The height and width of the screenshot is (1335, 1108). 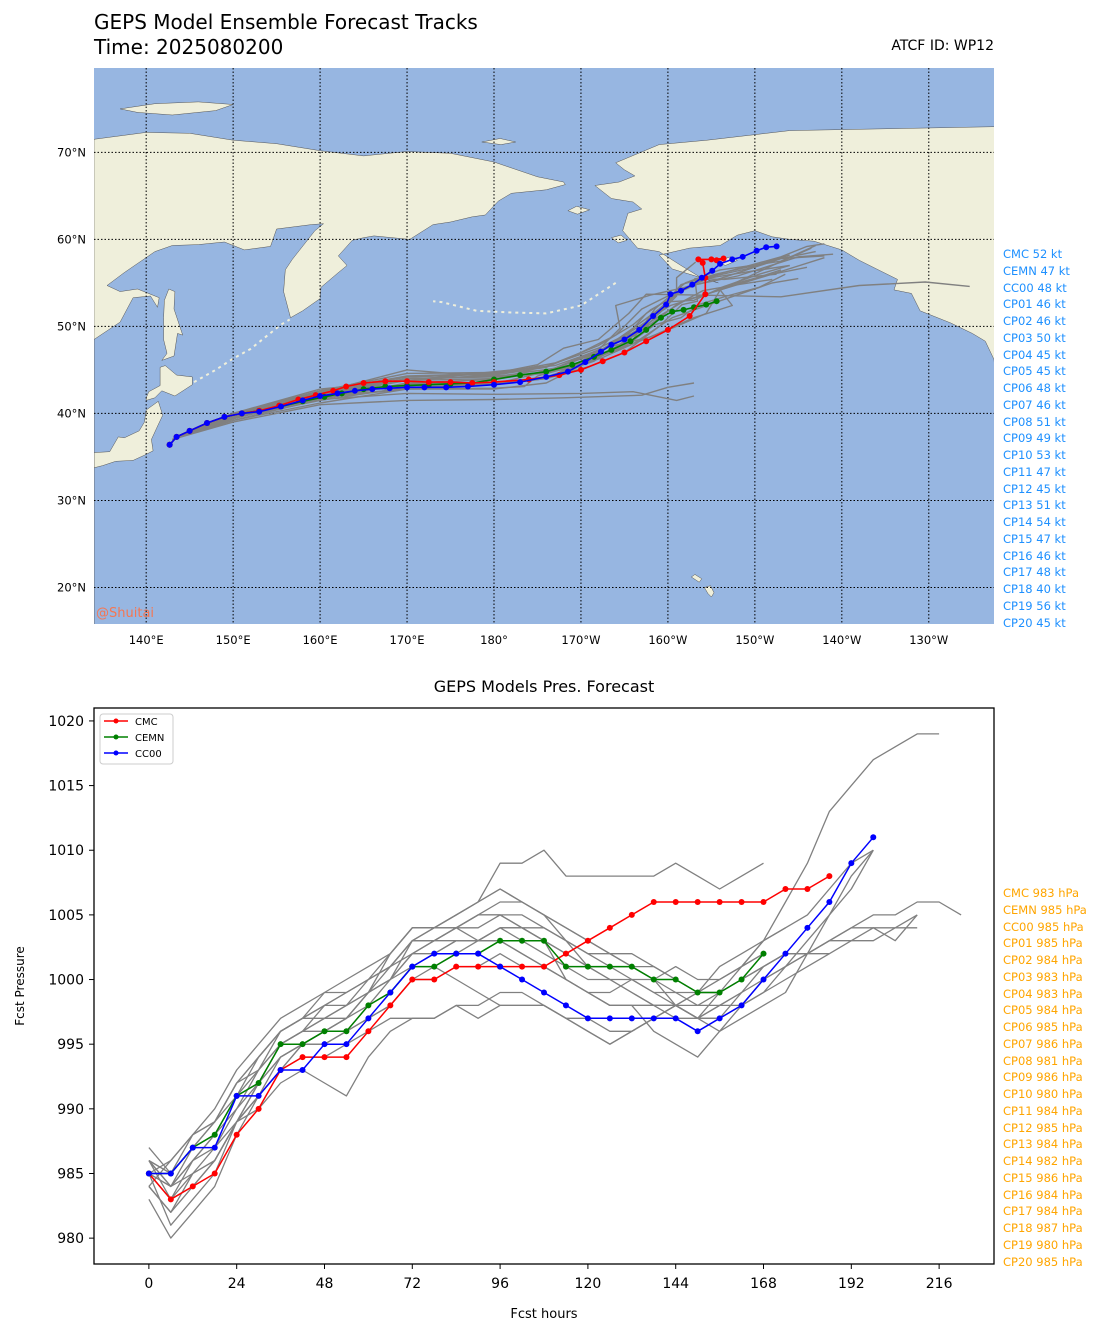 What do you see at coordinates (1043, 1244) in the screenshot?
I see `pressure-entry: CP19 980 hPa` at bounding box center [1043, 1244].